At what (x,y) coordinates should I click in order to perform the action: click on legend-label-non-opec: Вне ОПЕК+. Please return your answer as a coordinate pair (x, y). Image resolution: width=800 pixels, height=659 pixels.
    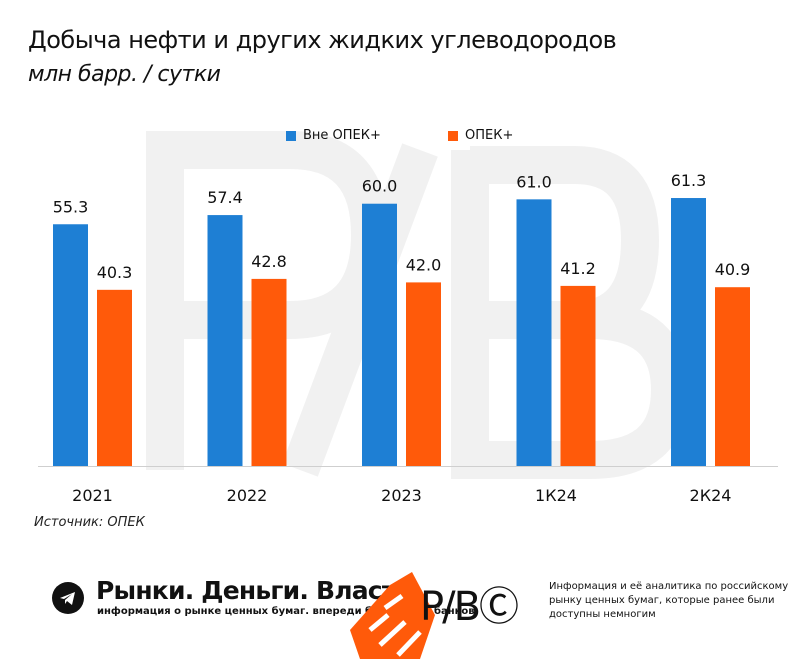
    Looking at the image, I should click on (342, 135).